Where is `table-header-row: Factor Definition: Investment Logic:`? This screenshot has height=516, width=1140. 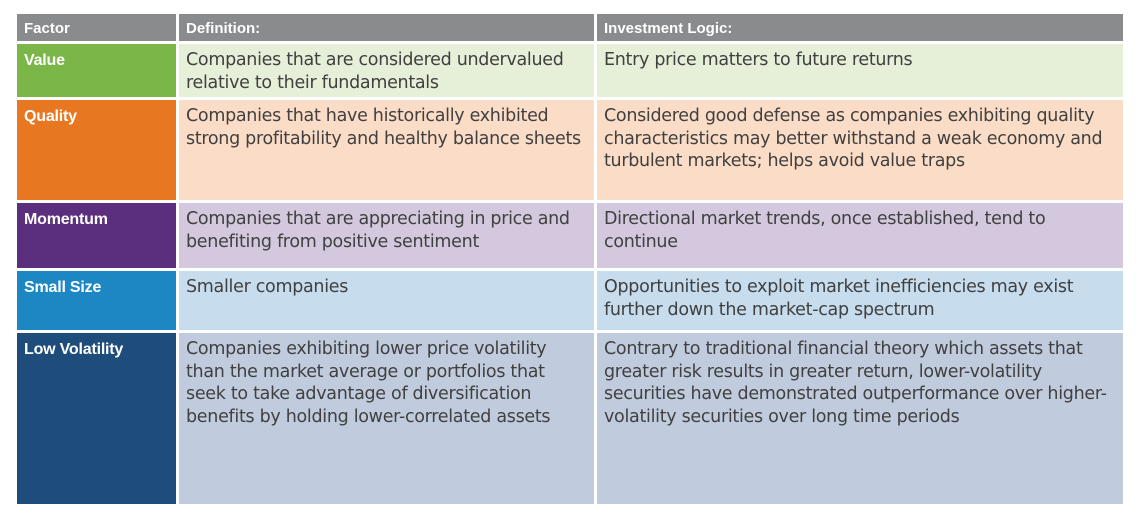 table-header-row: Factor Definition: Investment Logic: is located at coordinates (570, 29).